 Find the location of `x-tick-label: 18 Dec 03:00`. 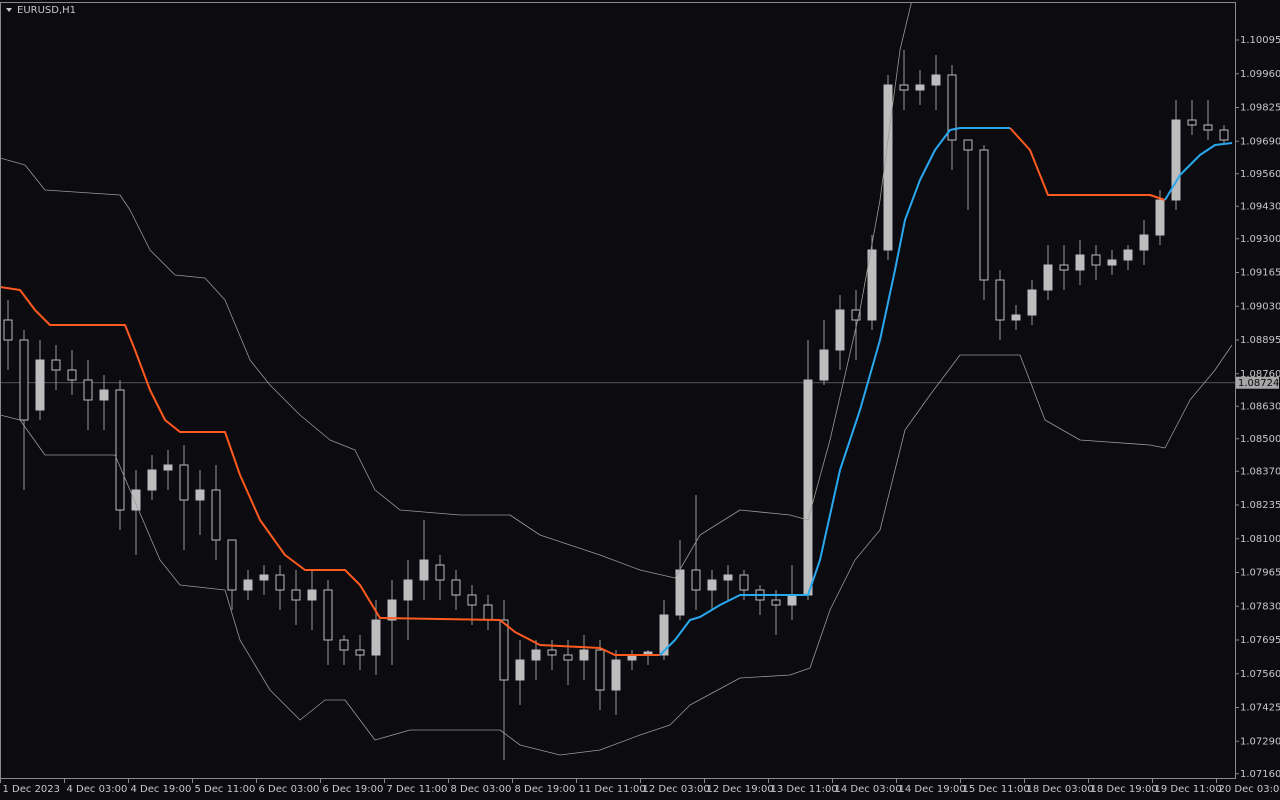

x-tick-label: 18 Dec 03:00 is located at coordinates (1060, 789).